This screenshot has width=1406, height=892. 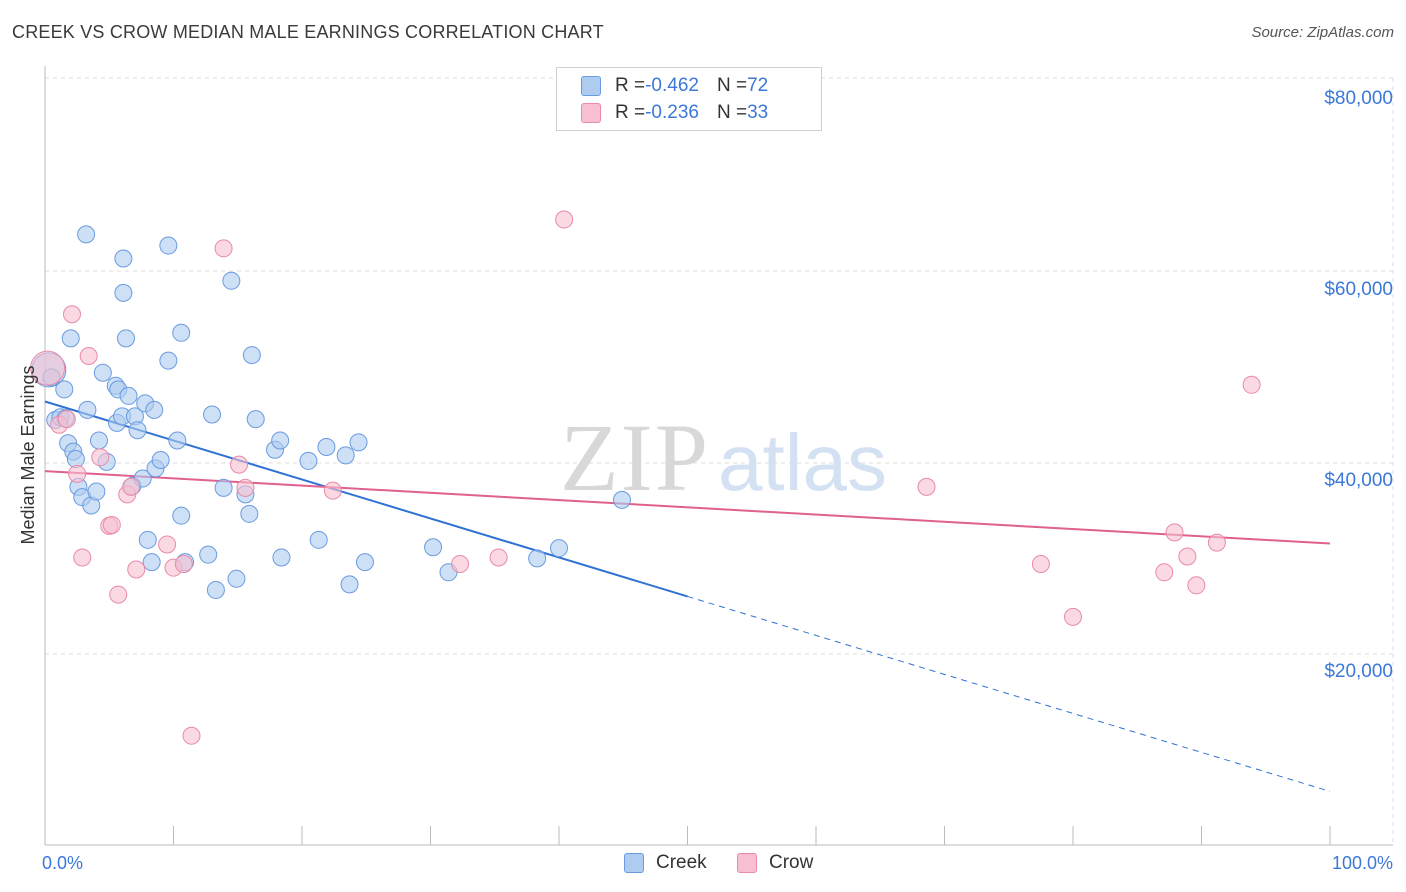 I want to click on crow-r-value: -0.236, so click(x=672, y=112).